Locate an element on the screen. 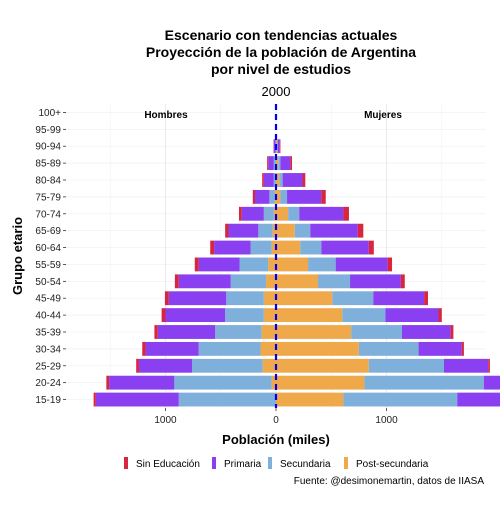 The height and width of the screenshot is (505, 500). y-tick-label: 30-34 is located at coordinates (48, 349).